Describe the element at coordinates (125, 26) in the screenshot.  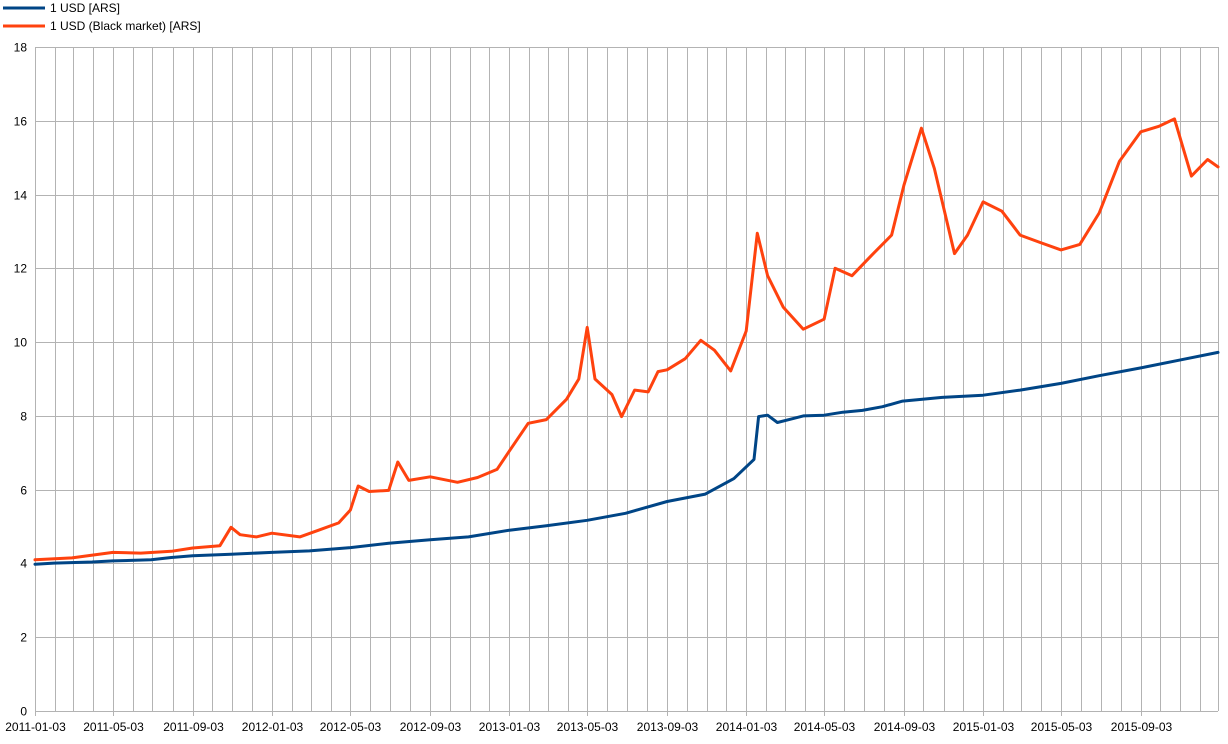
I see `legend-label: 1 USD (Black market) [ARS]` at that location.